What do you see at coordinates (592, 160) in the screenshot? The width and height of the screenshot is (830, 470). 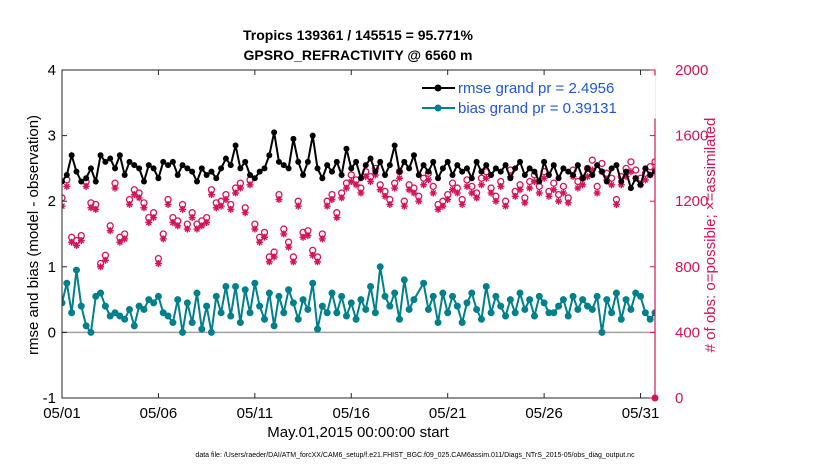 I see `obs-possible-marker` at bounding box center [592, 160].